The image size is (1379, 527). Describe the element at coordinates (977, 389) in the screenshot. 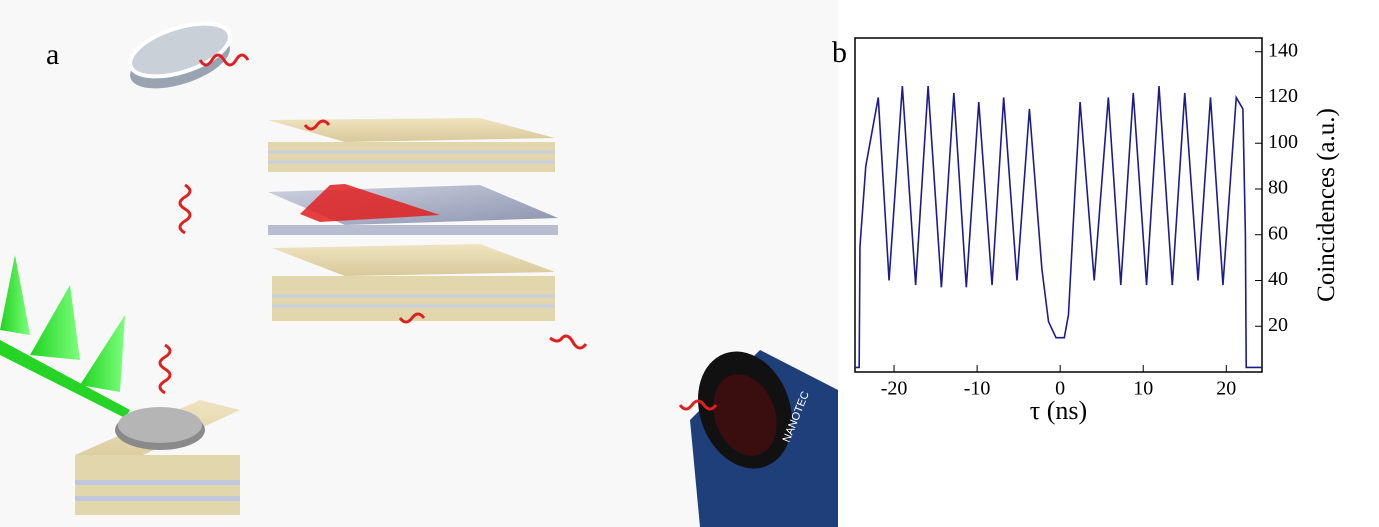

I see `x-tick-label: -10` at that location.